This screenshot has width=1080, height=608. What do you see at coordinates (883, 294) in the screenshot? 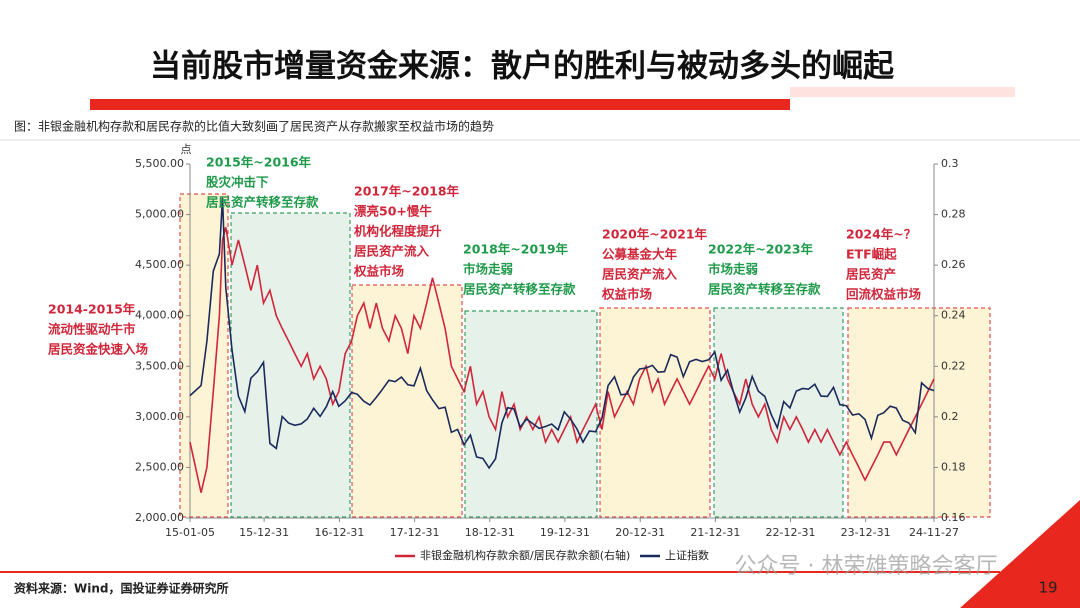
I see `annotation: 回流权益市场` at bounding box center [883, 294].